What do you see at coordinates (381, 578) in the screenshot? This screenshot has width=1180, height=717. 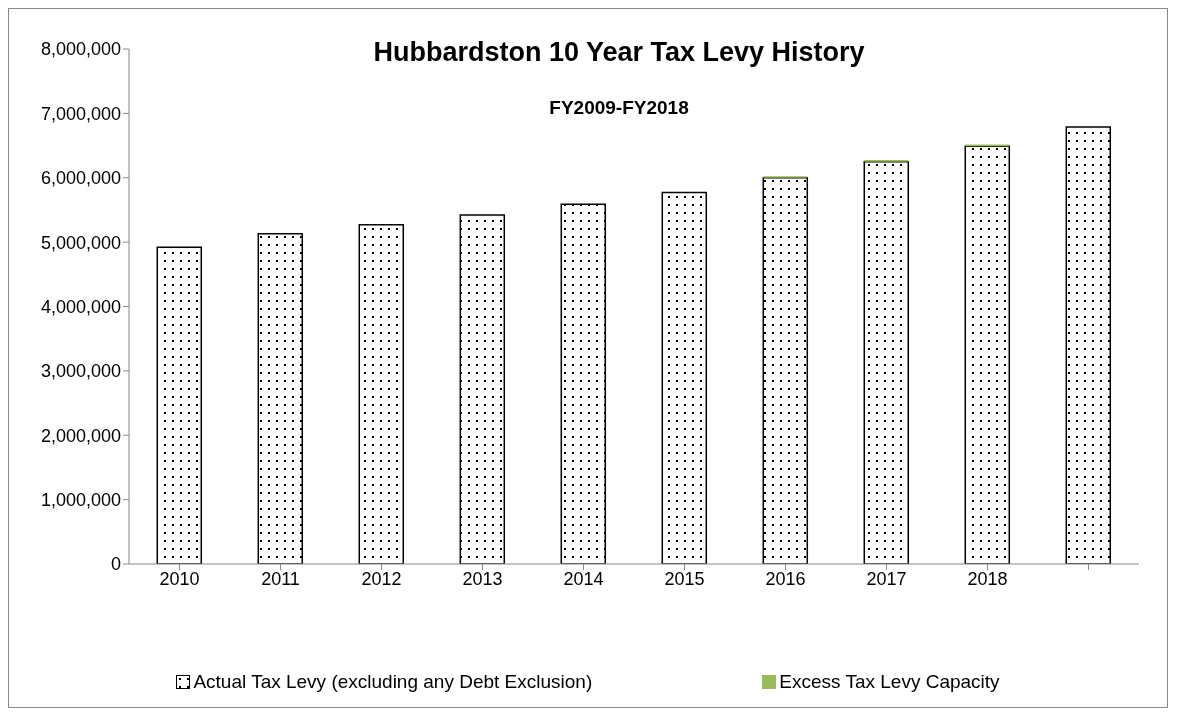 I see `x-tick-label: 2012` at bounding box center [381, 578].